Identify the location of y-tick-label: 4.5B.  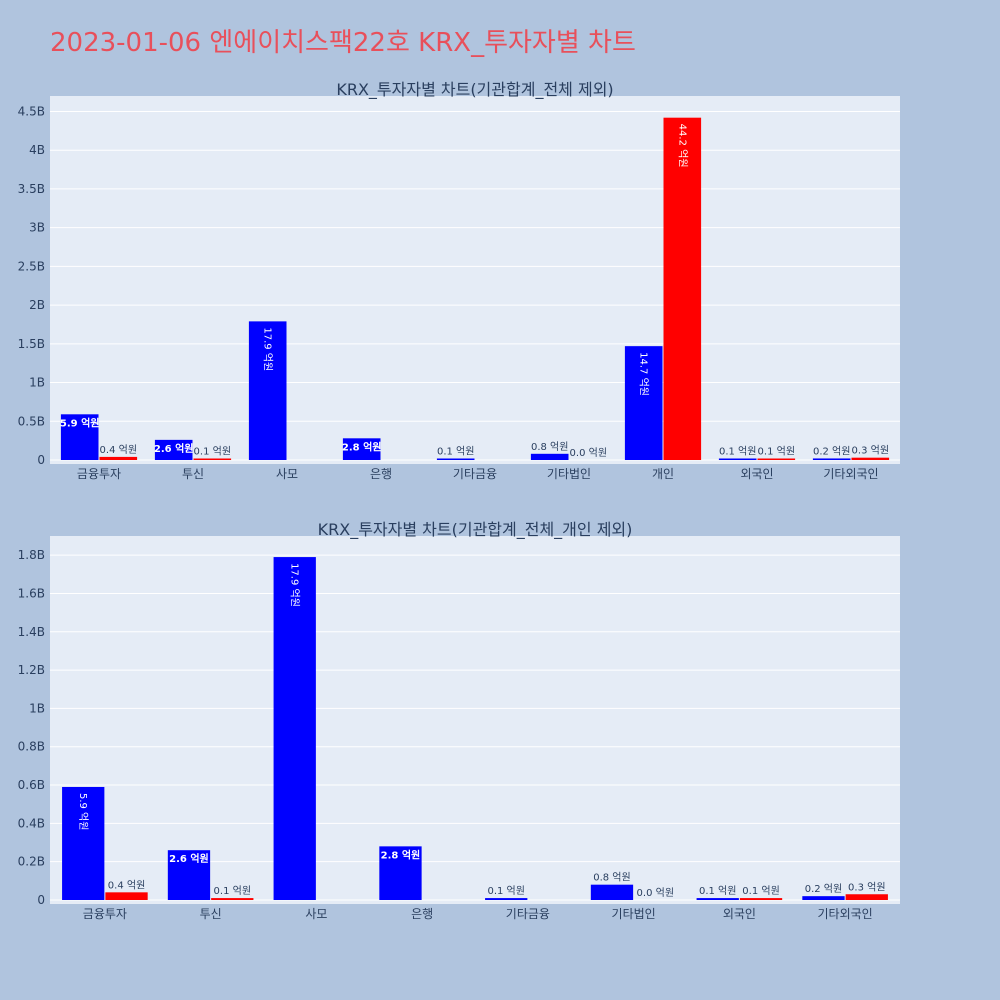
(31, 111).